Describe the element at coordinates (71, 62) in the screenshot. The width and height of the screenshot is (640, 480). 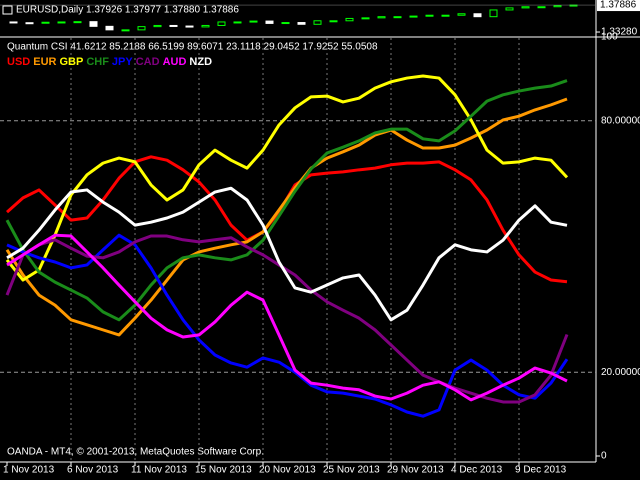
I see `legend-entry: GBP` at that location.